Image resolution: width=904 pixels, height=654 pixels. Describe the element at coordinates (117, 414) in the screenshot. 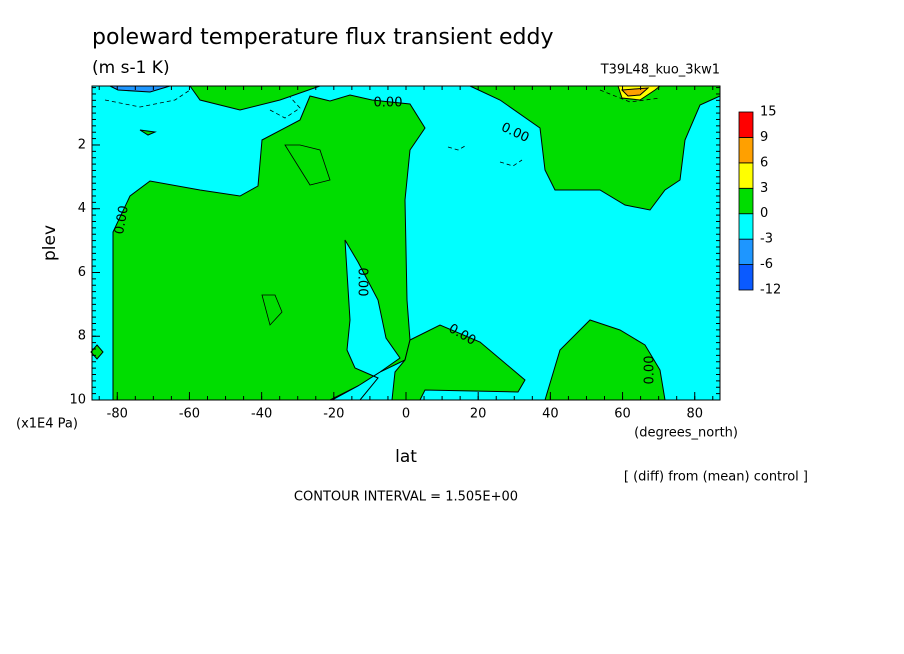

I see `x-tick-label: -80` at that location.